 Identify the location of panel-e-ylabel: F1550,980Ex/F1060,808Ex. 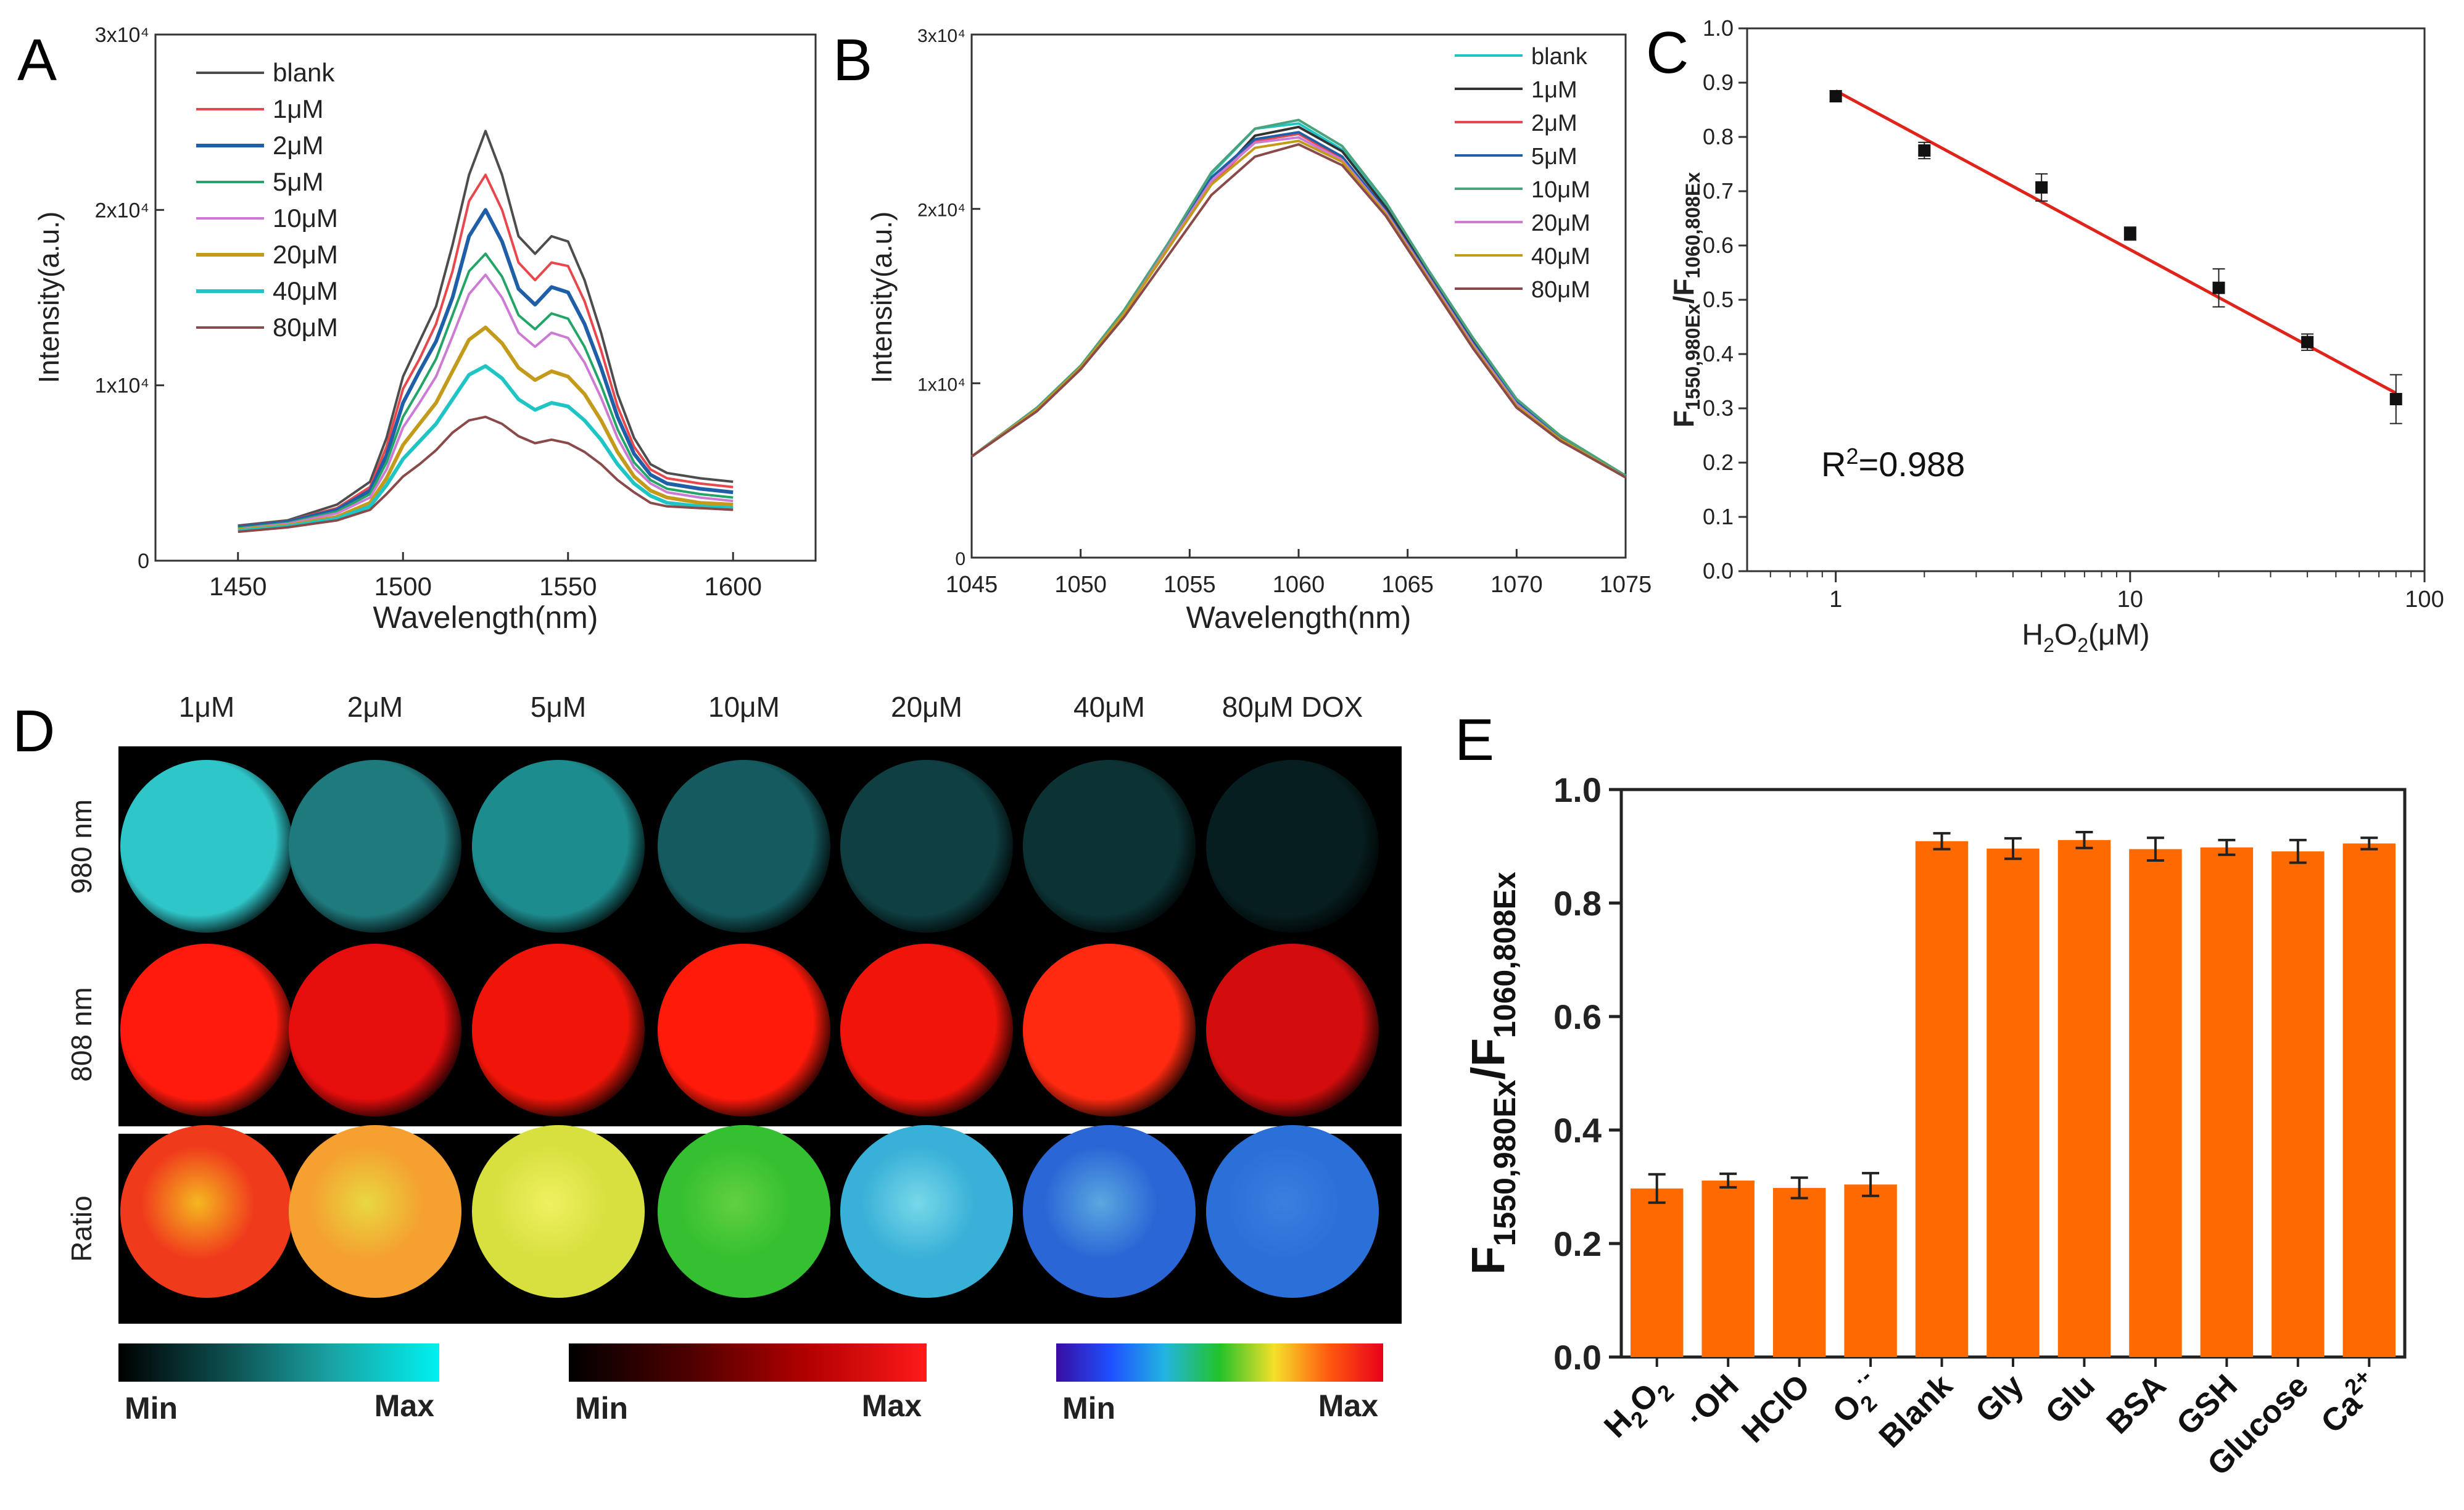
(1492, 1073).